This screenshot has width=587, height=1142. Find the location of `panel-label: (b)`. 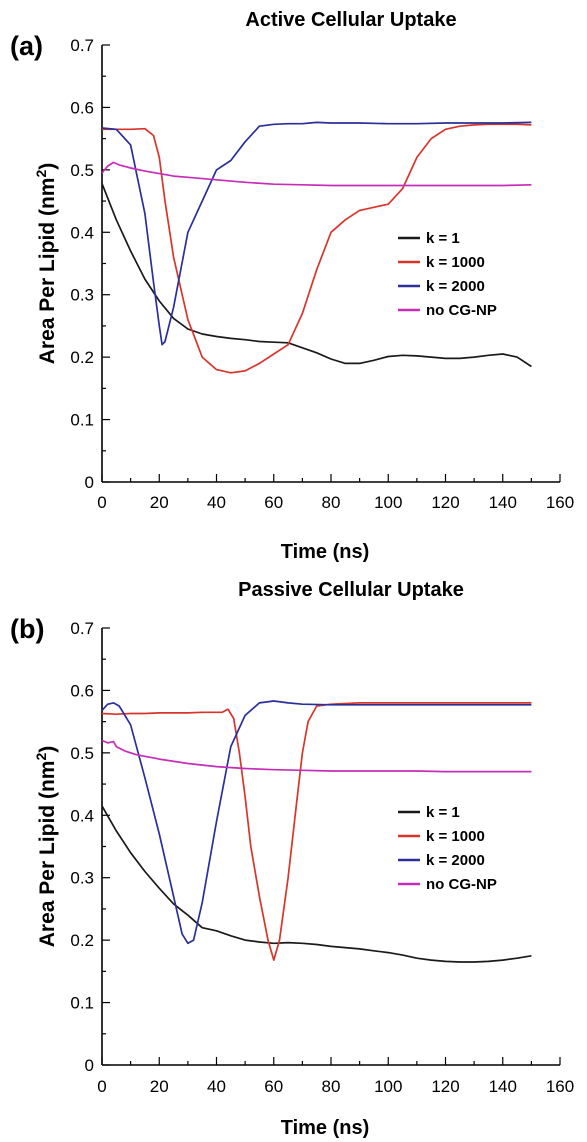

panel-label: (b) is located at coordinates (27, 629).